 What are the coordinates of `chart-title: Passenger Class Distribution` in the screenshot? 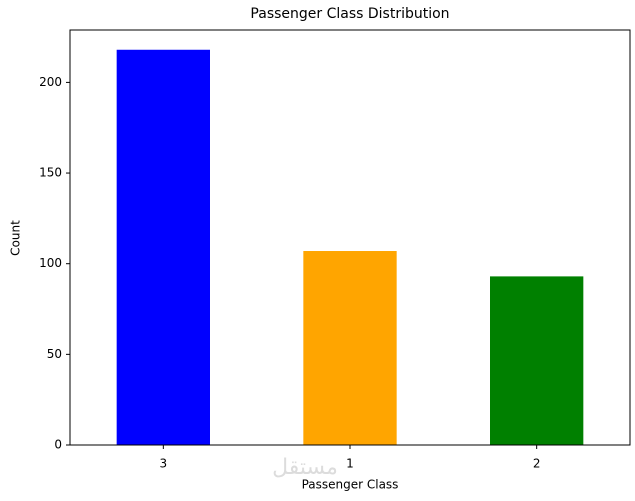 It's located at (349, 14).